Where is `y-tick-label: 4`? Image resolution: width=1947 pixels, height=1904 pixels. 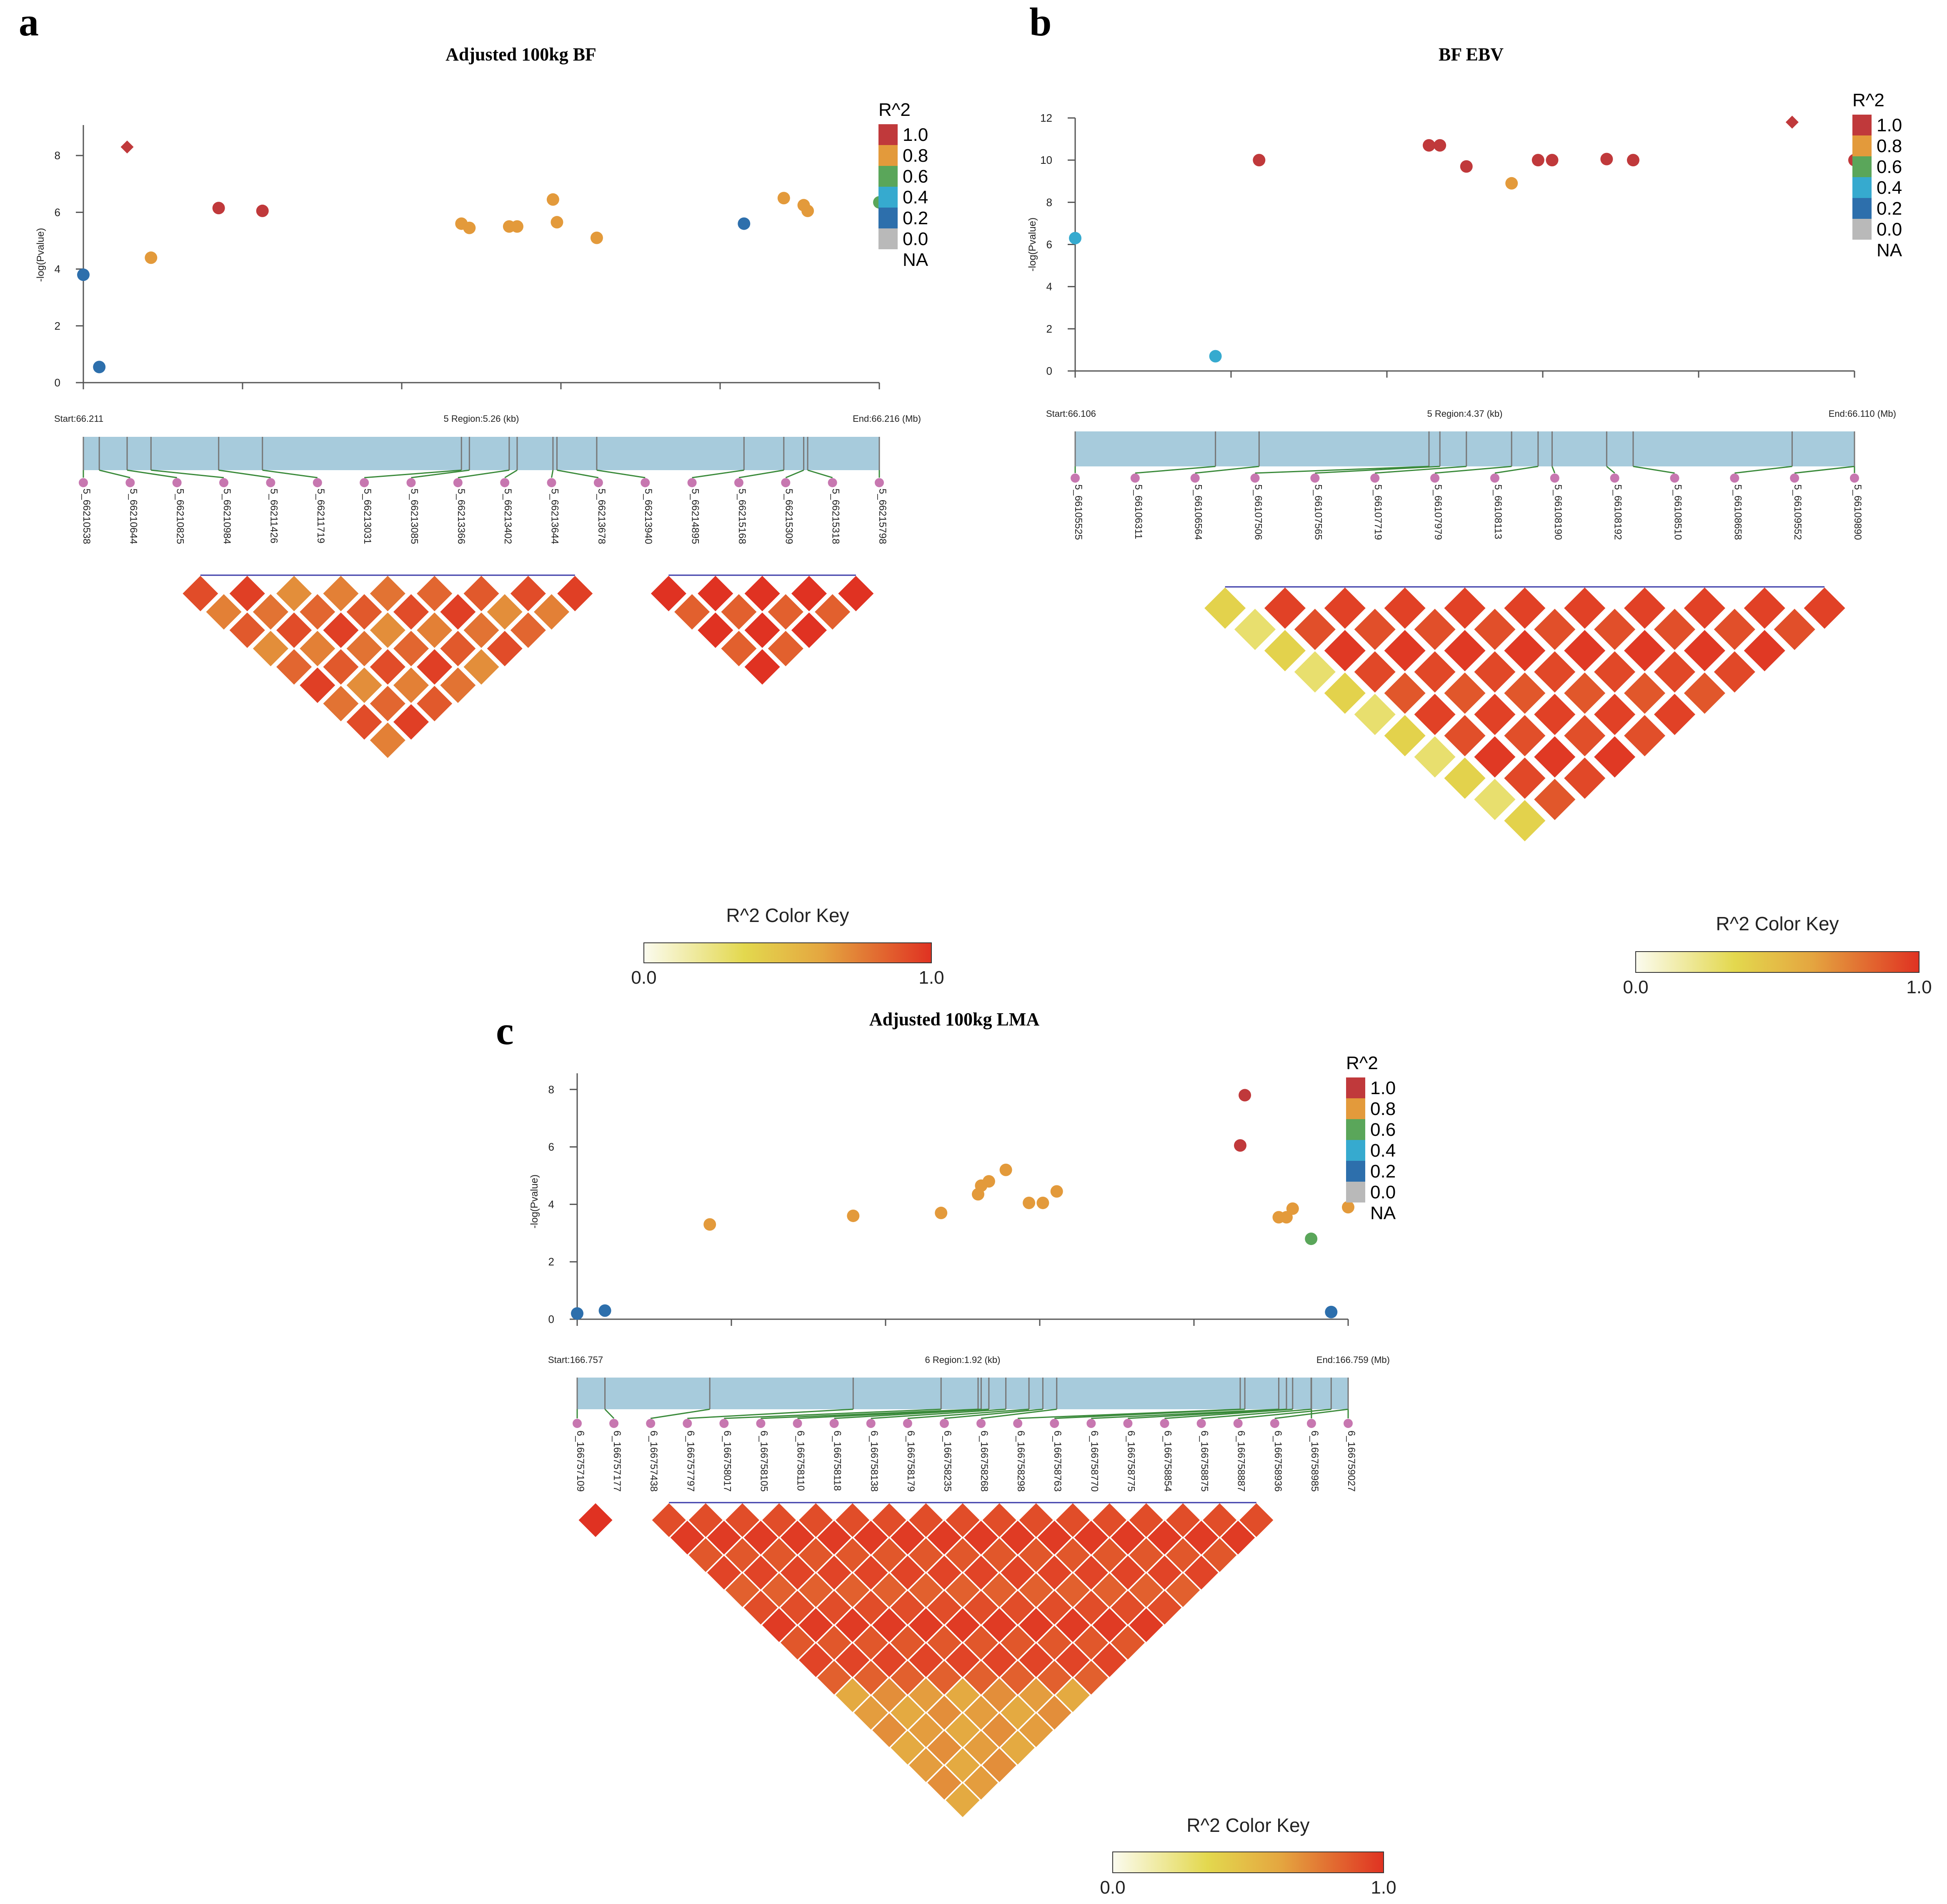 y-tick-label: 4 is located at coordinates (551, 1204).